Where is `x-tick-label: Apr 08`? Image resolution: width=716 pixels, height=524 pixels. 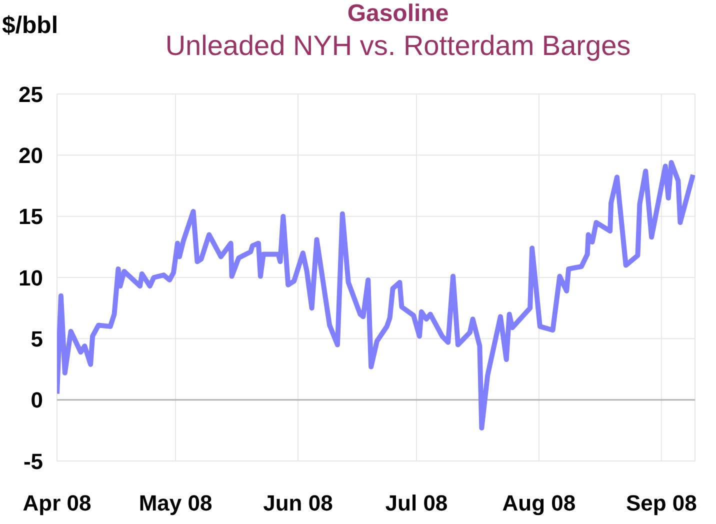
x-tick-label: Apr 08 is located at coordinates (57, 503).